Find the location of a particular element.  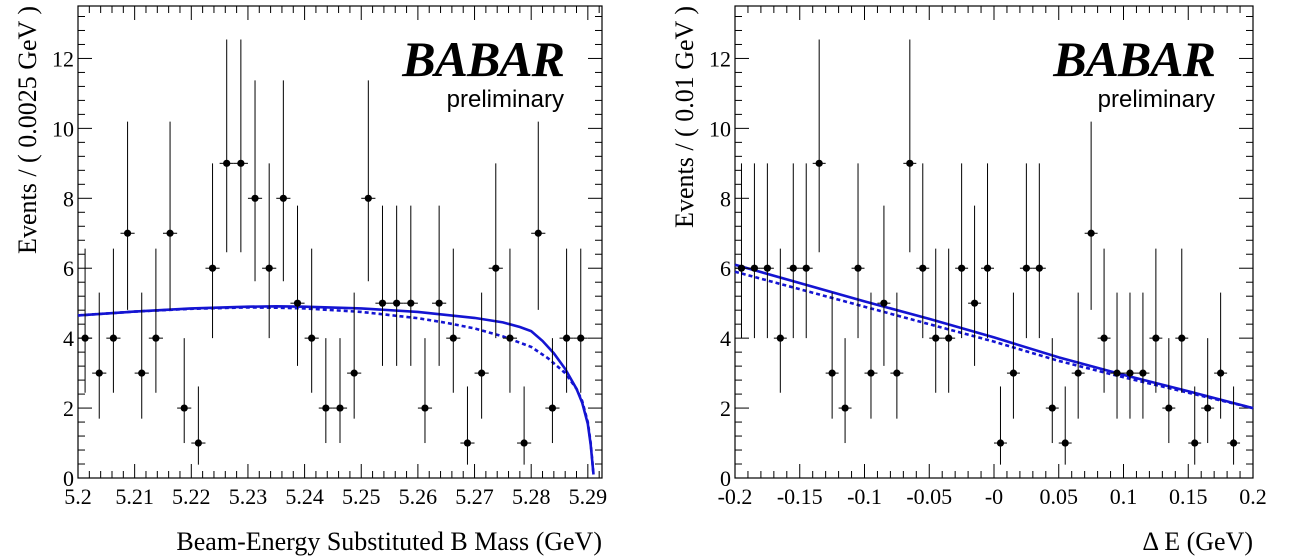

x-axis-title: Δ E (GeV) is located at coordinates (1197, 541).